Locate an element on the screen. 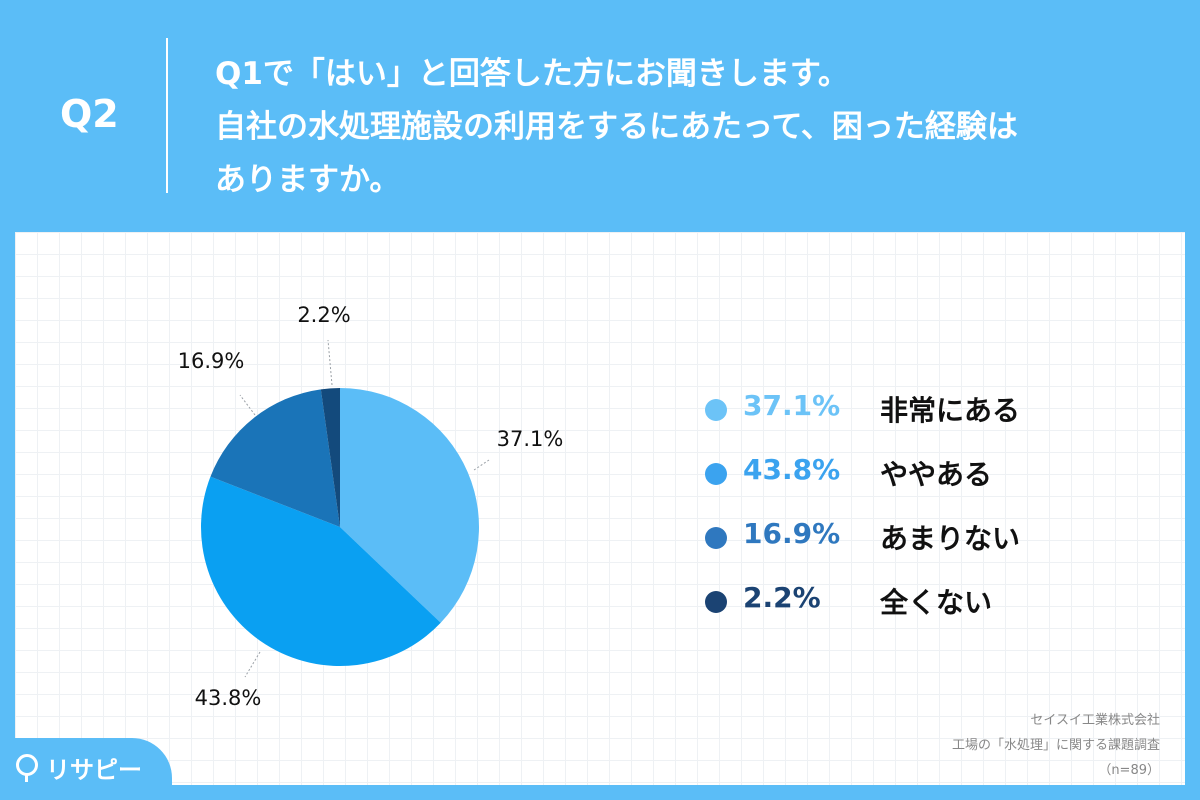 This screenshot has height=800, width=1200. pie-slice-never is located at coordinates (330, 457).